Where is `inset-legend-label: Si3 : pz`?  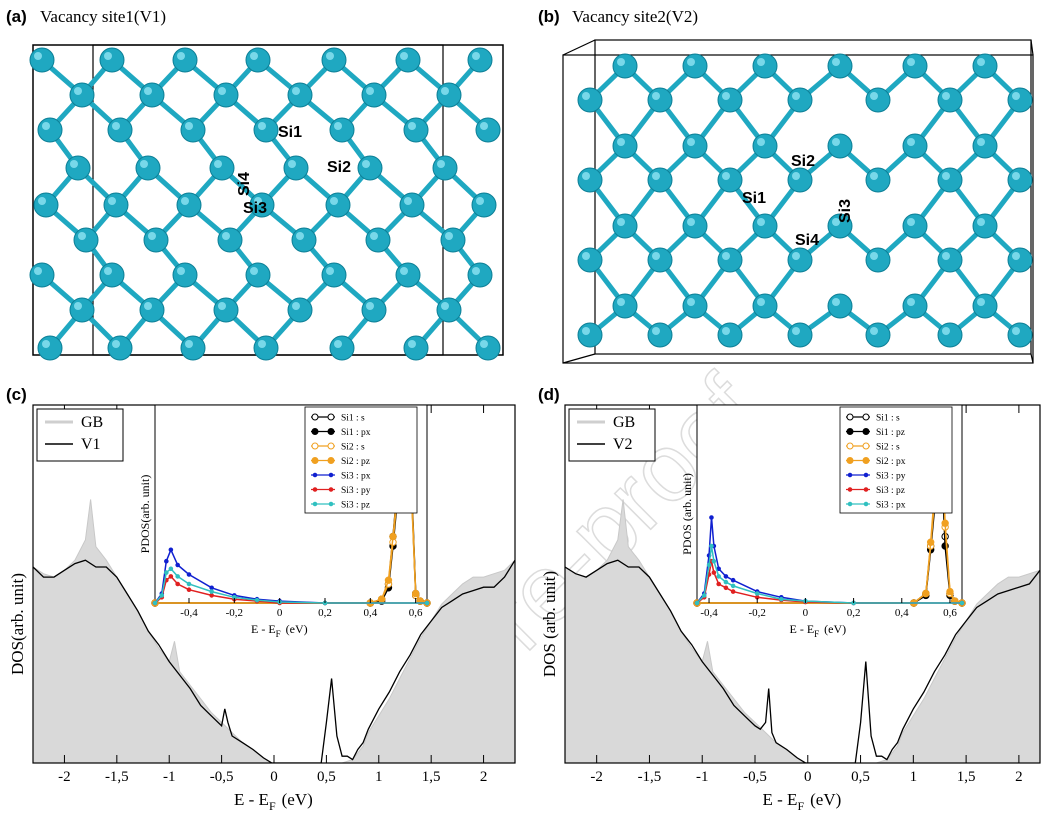
inset-legend-label: Si3 : pz is located at coordinates (890, 491).